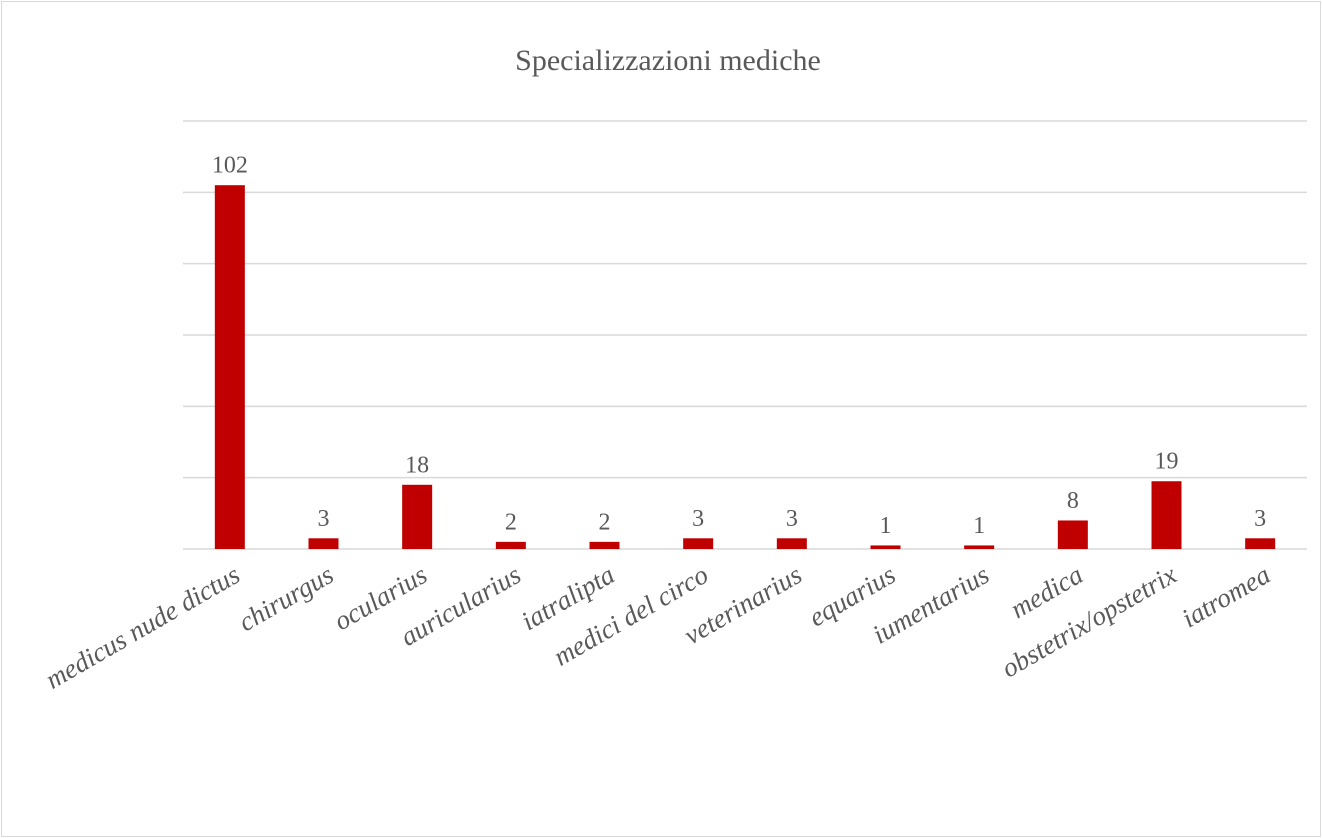 This screenshot has width=1322, height=838. What do you see at coordinates (1167, 462) in the screenshot?
I see `data-label: 19` at bounding box center [1167, 462].